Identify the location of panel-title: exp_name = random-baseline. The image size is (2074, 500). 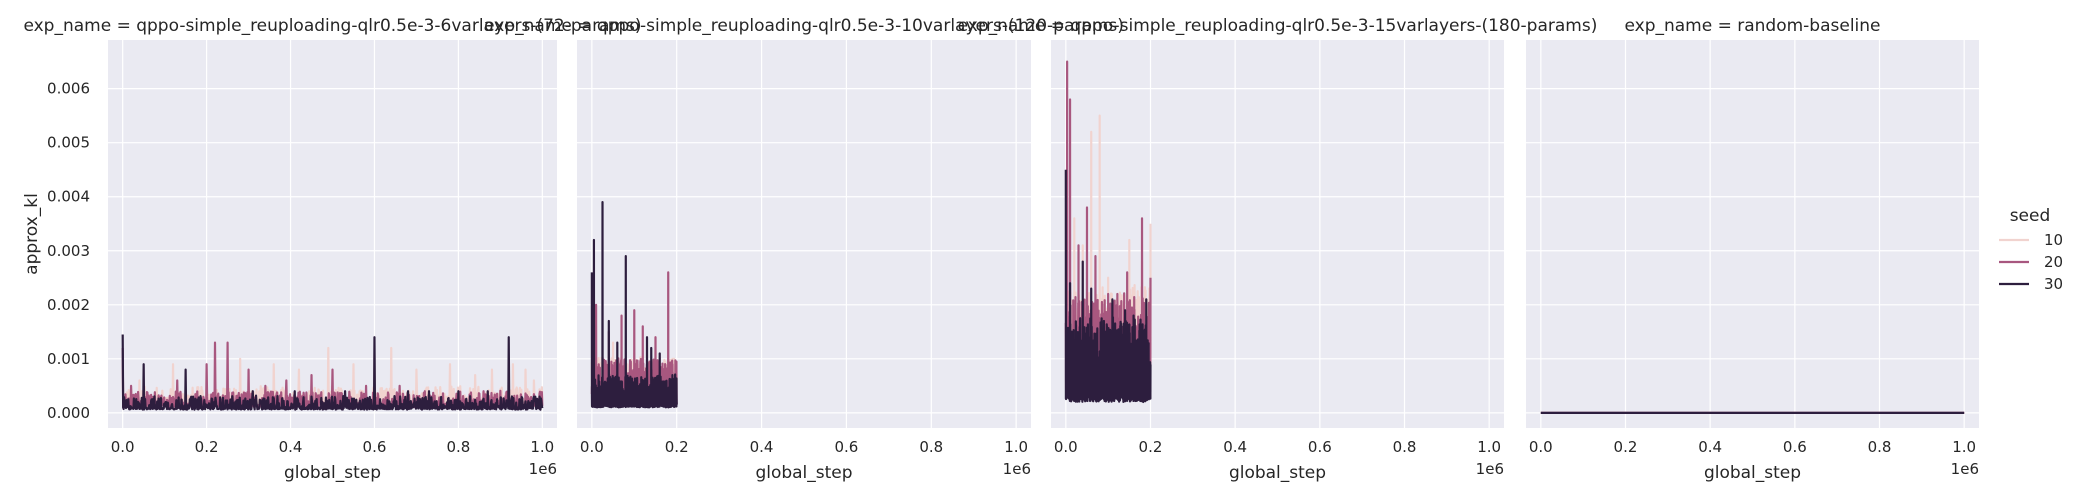
(1752, 26).